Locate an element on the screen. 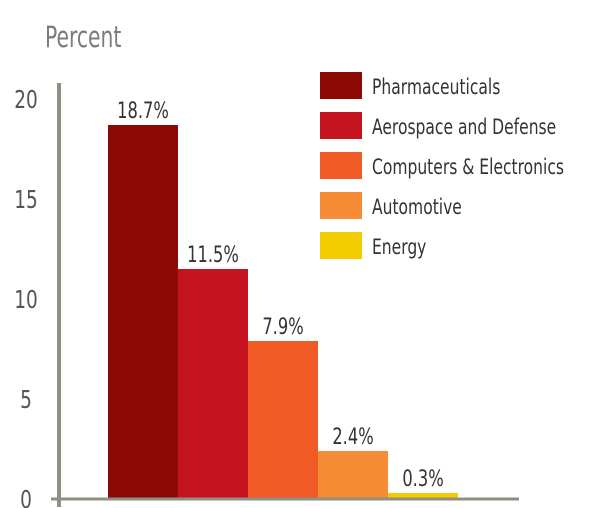 This screenshot has height=508, width=595. y-tick-label: 5 is located at coordinates (26, 400).